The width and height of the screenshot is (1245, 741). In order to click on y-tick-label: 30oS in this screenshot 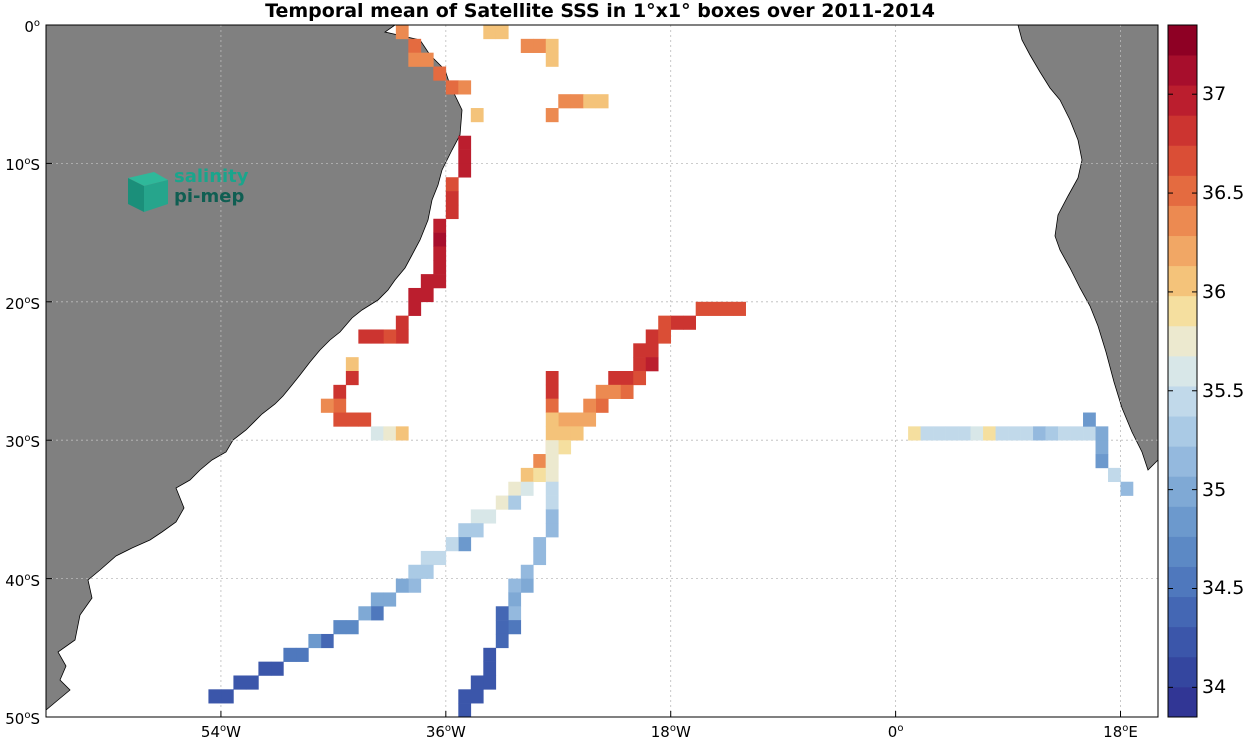, I will do `click(22, 442)`.